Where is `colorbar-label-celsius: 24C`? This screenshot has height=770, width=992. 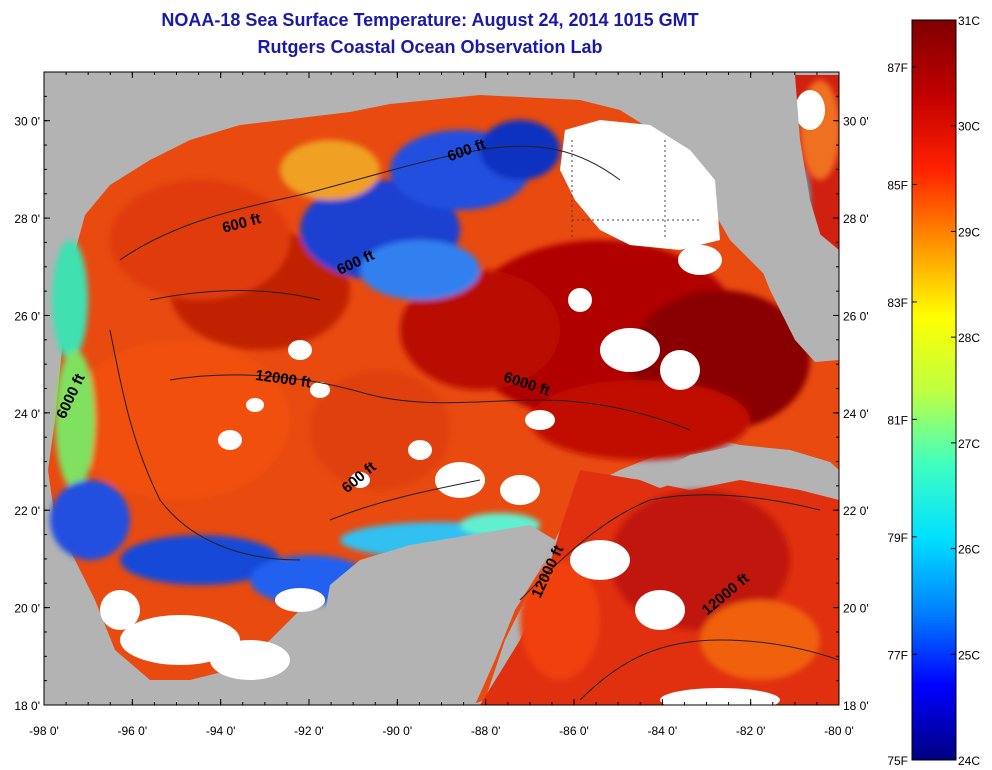 colorbar-label-celsius: 24C is located at coordinates (969, 761).